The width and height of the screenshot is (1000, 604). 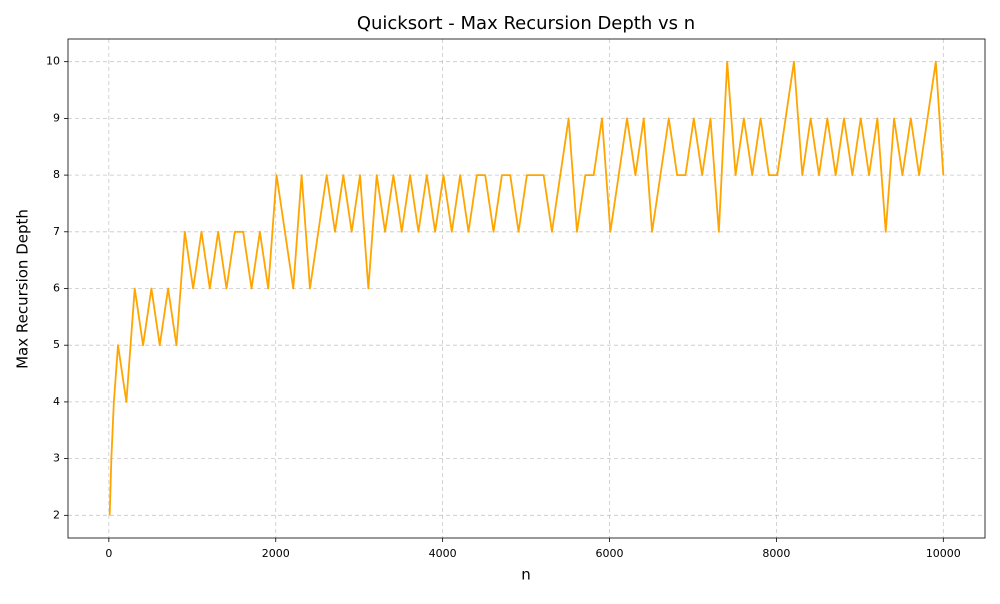 I want to click on y-tick-label: 5, so click(x=56, y=344).